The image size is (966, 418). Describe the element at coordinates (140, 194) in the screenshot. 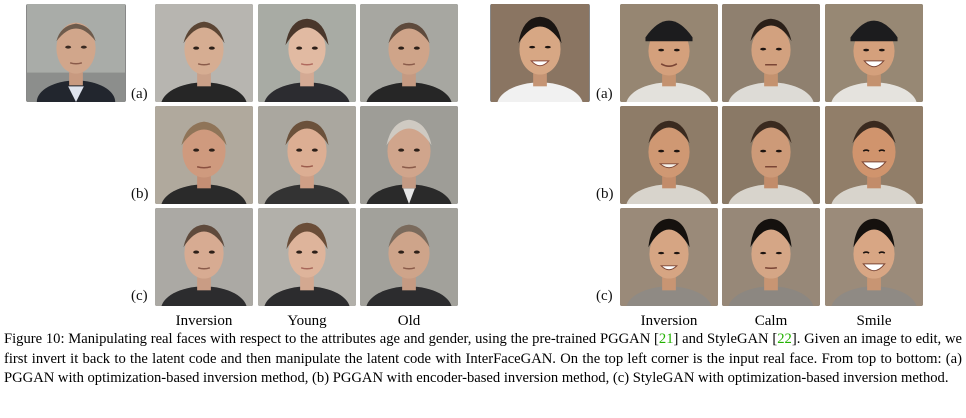

I see `row-label-b-left: (b)` at that location.